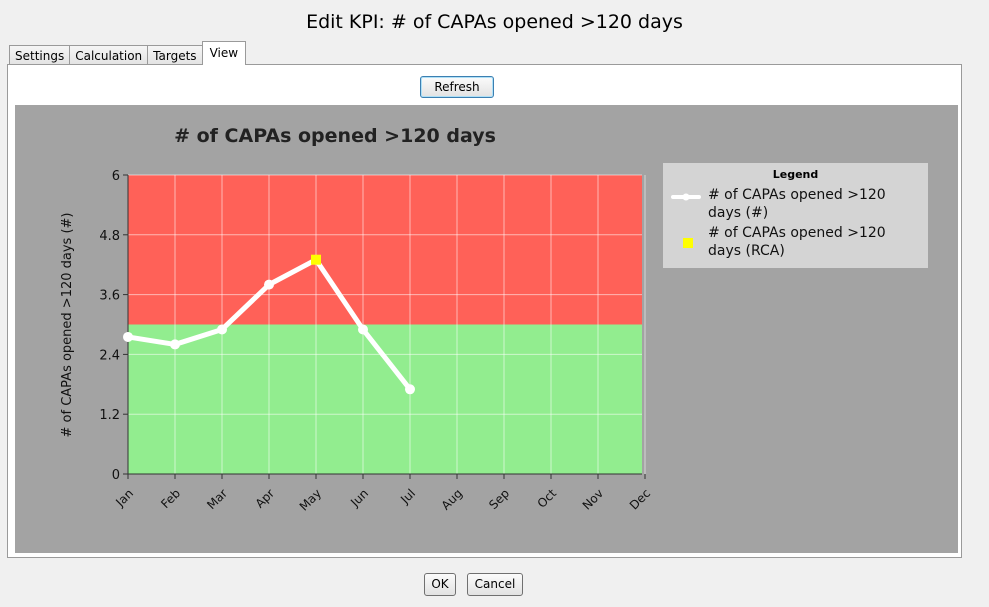 The image size is (989, 607). Describe the element at coordinates (440, 584) in the screenshot. I see `ok-button: OK` at that location.